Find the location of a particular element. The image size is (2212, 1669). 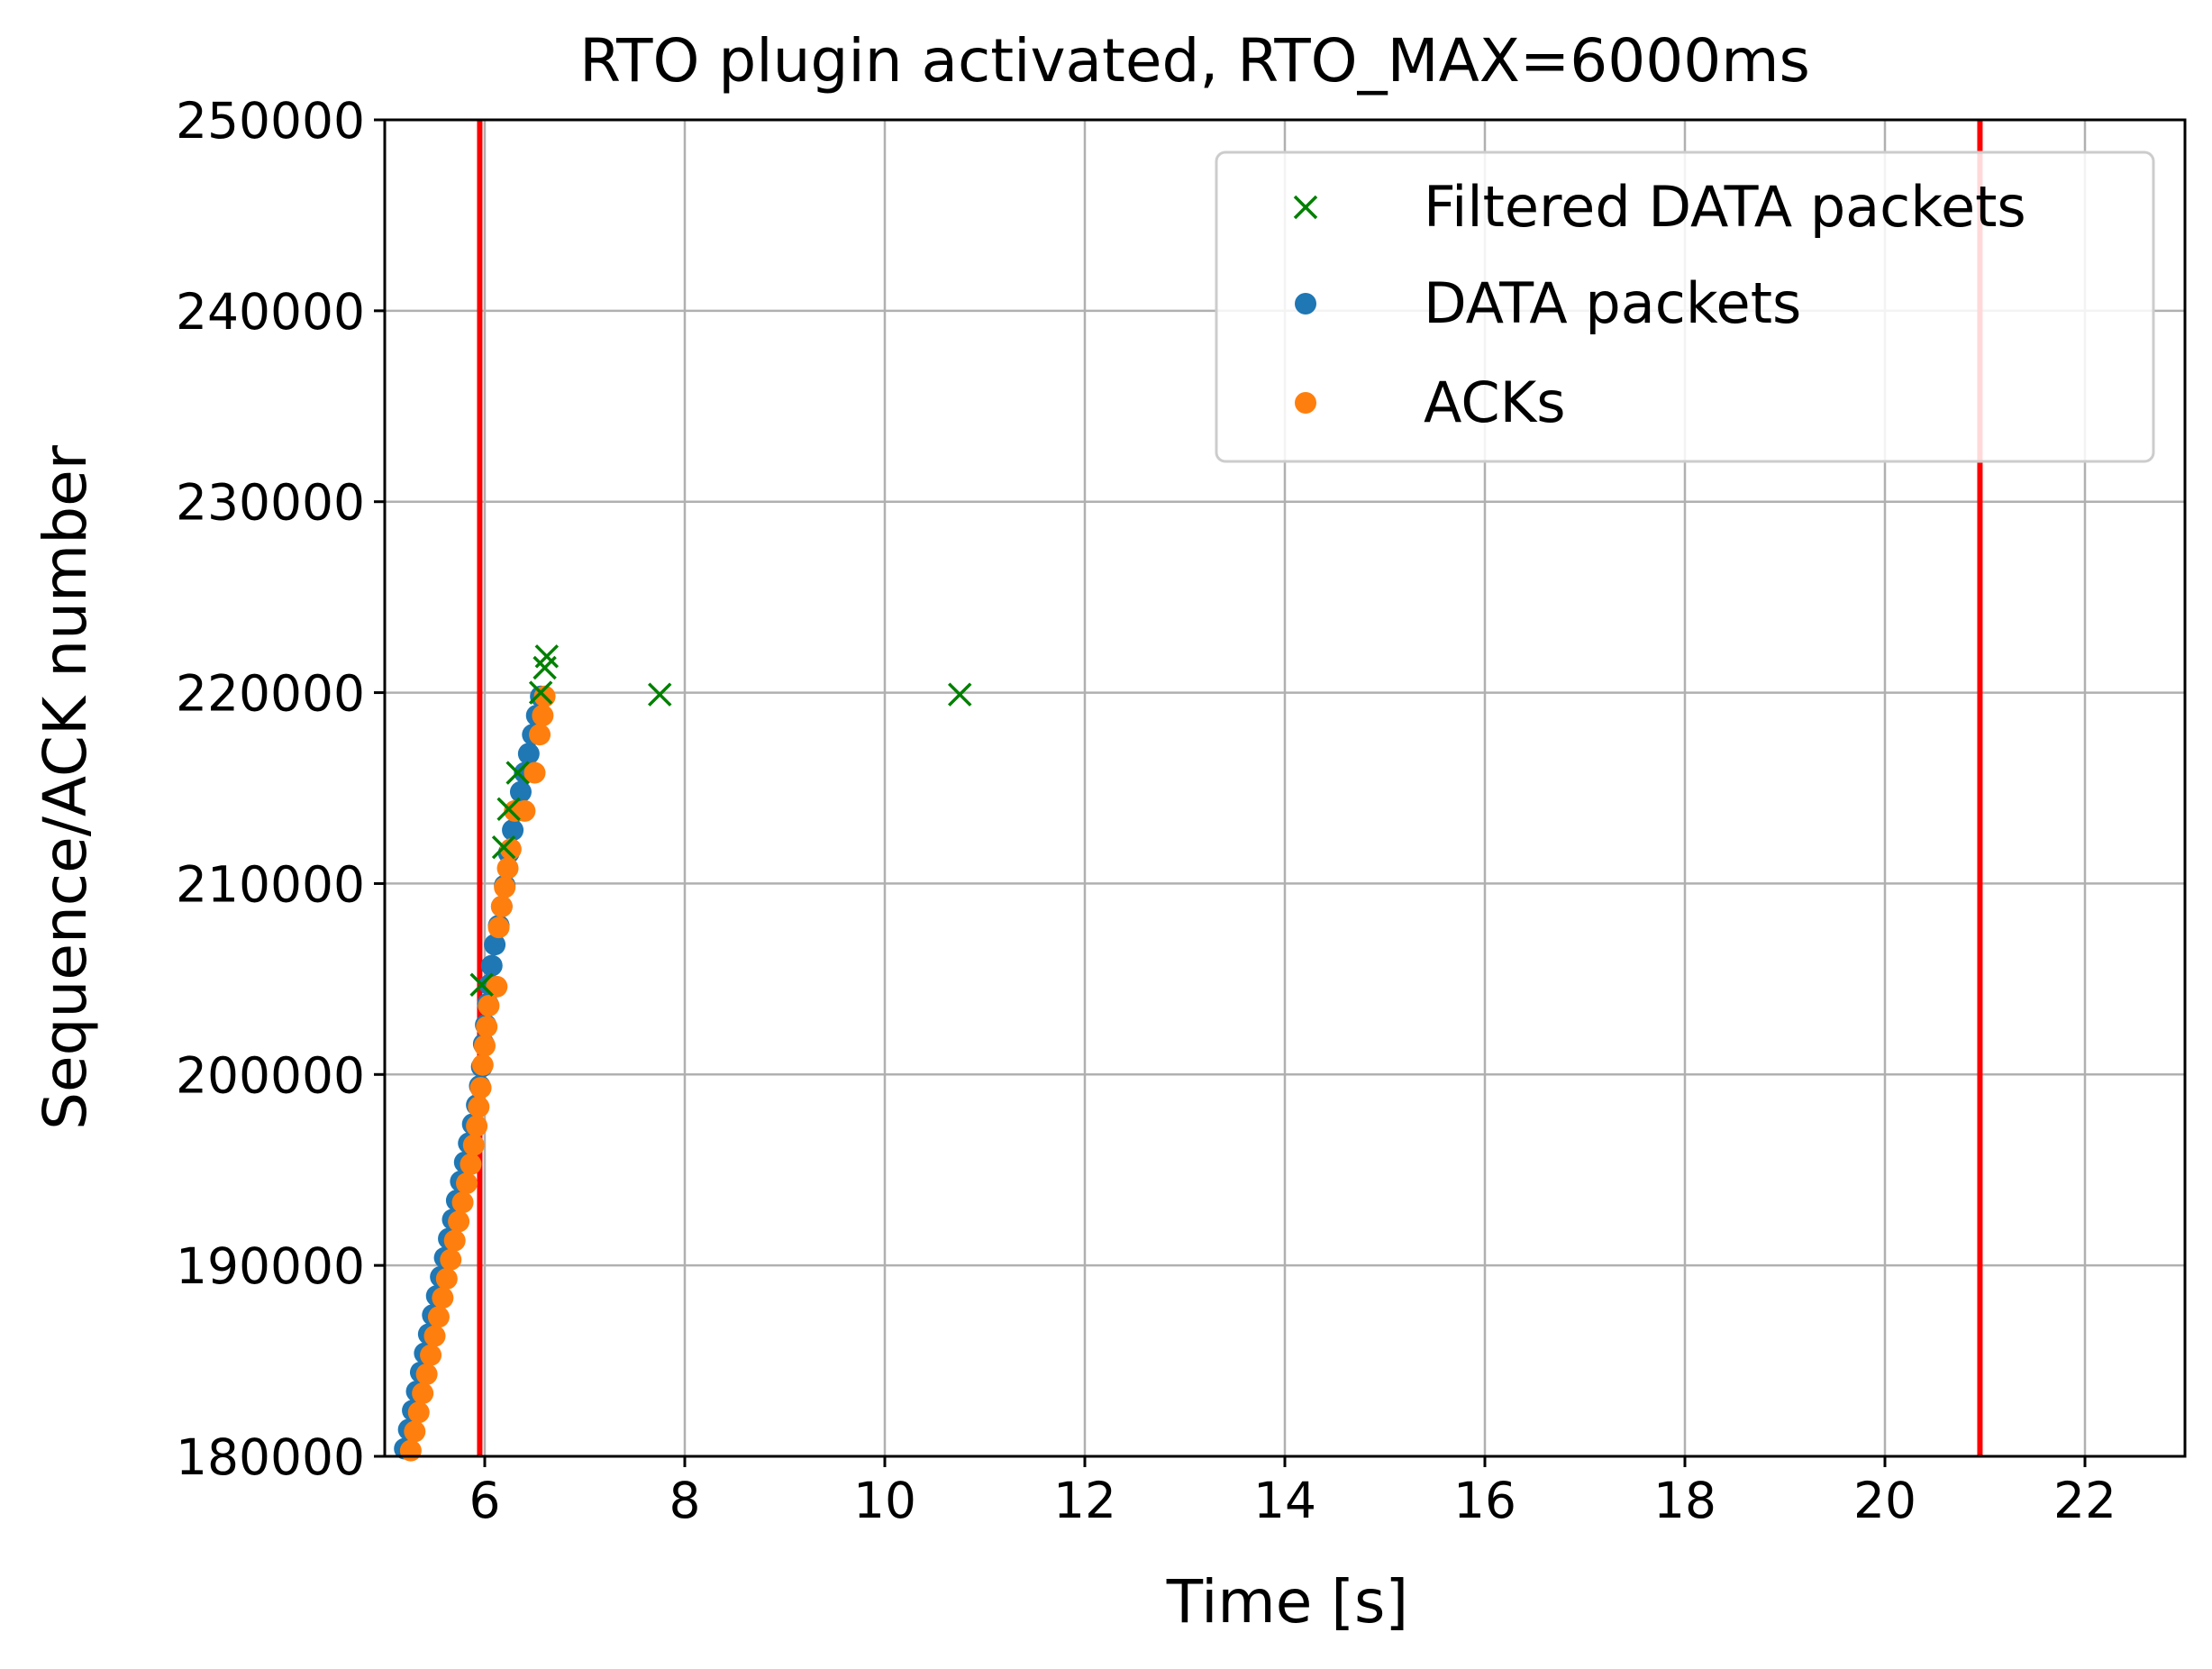

x-tick-label: 22 is located at coordinates (2084, 1500).